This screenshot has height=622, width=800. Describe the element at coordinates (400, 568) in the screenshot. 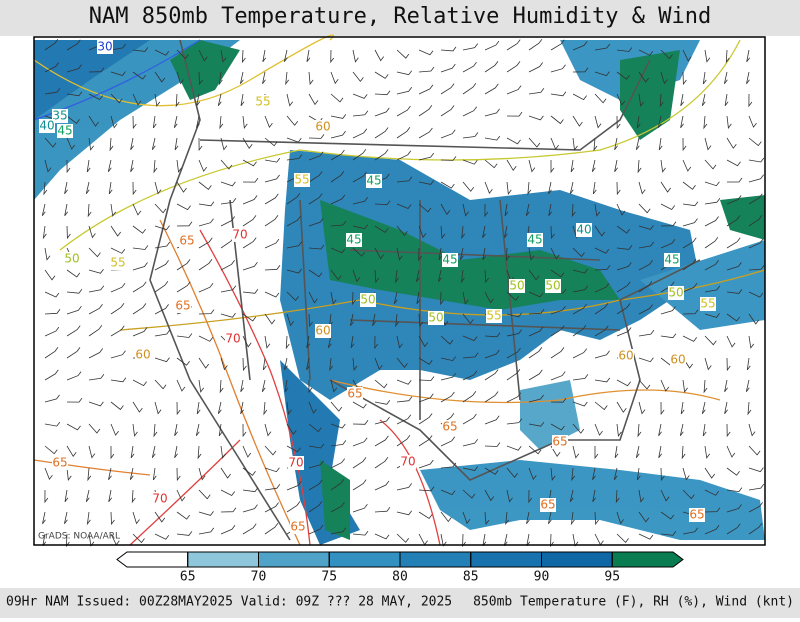

I see `colorbar: 65 70 75 80 85 90 95` at that location.